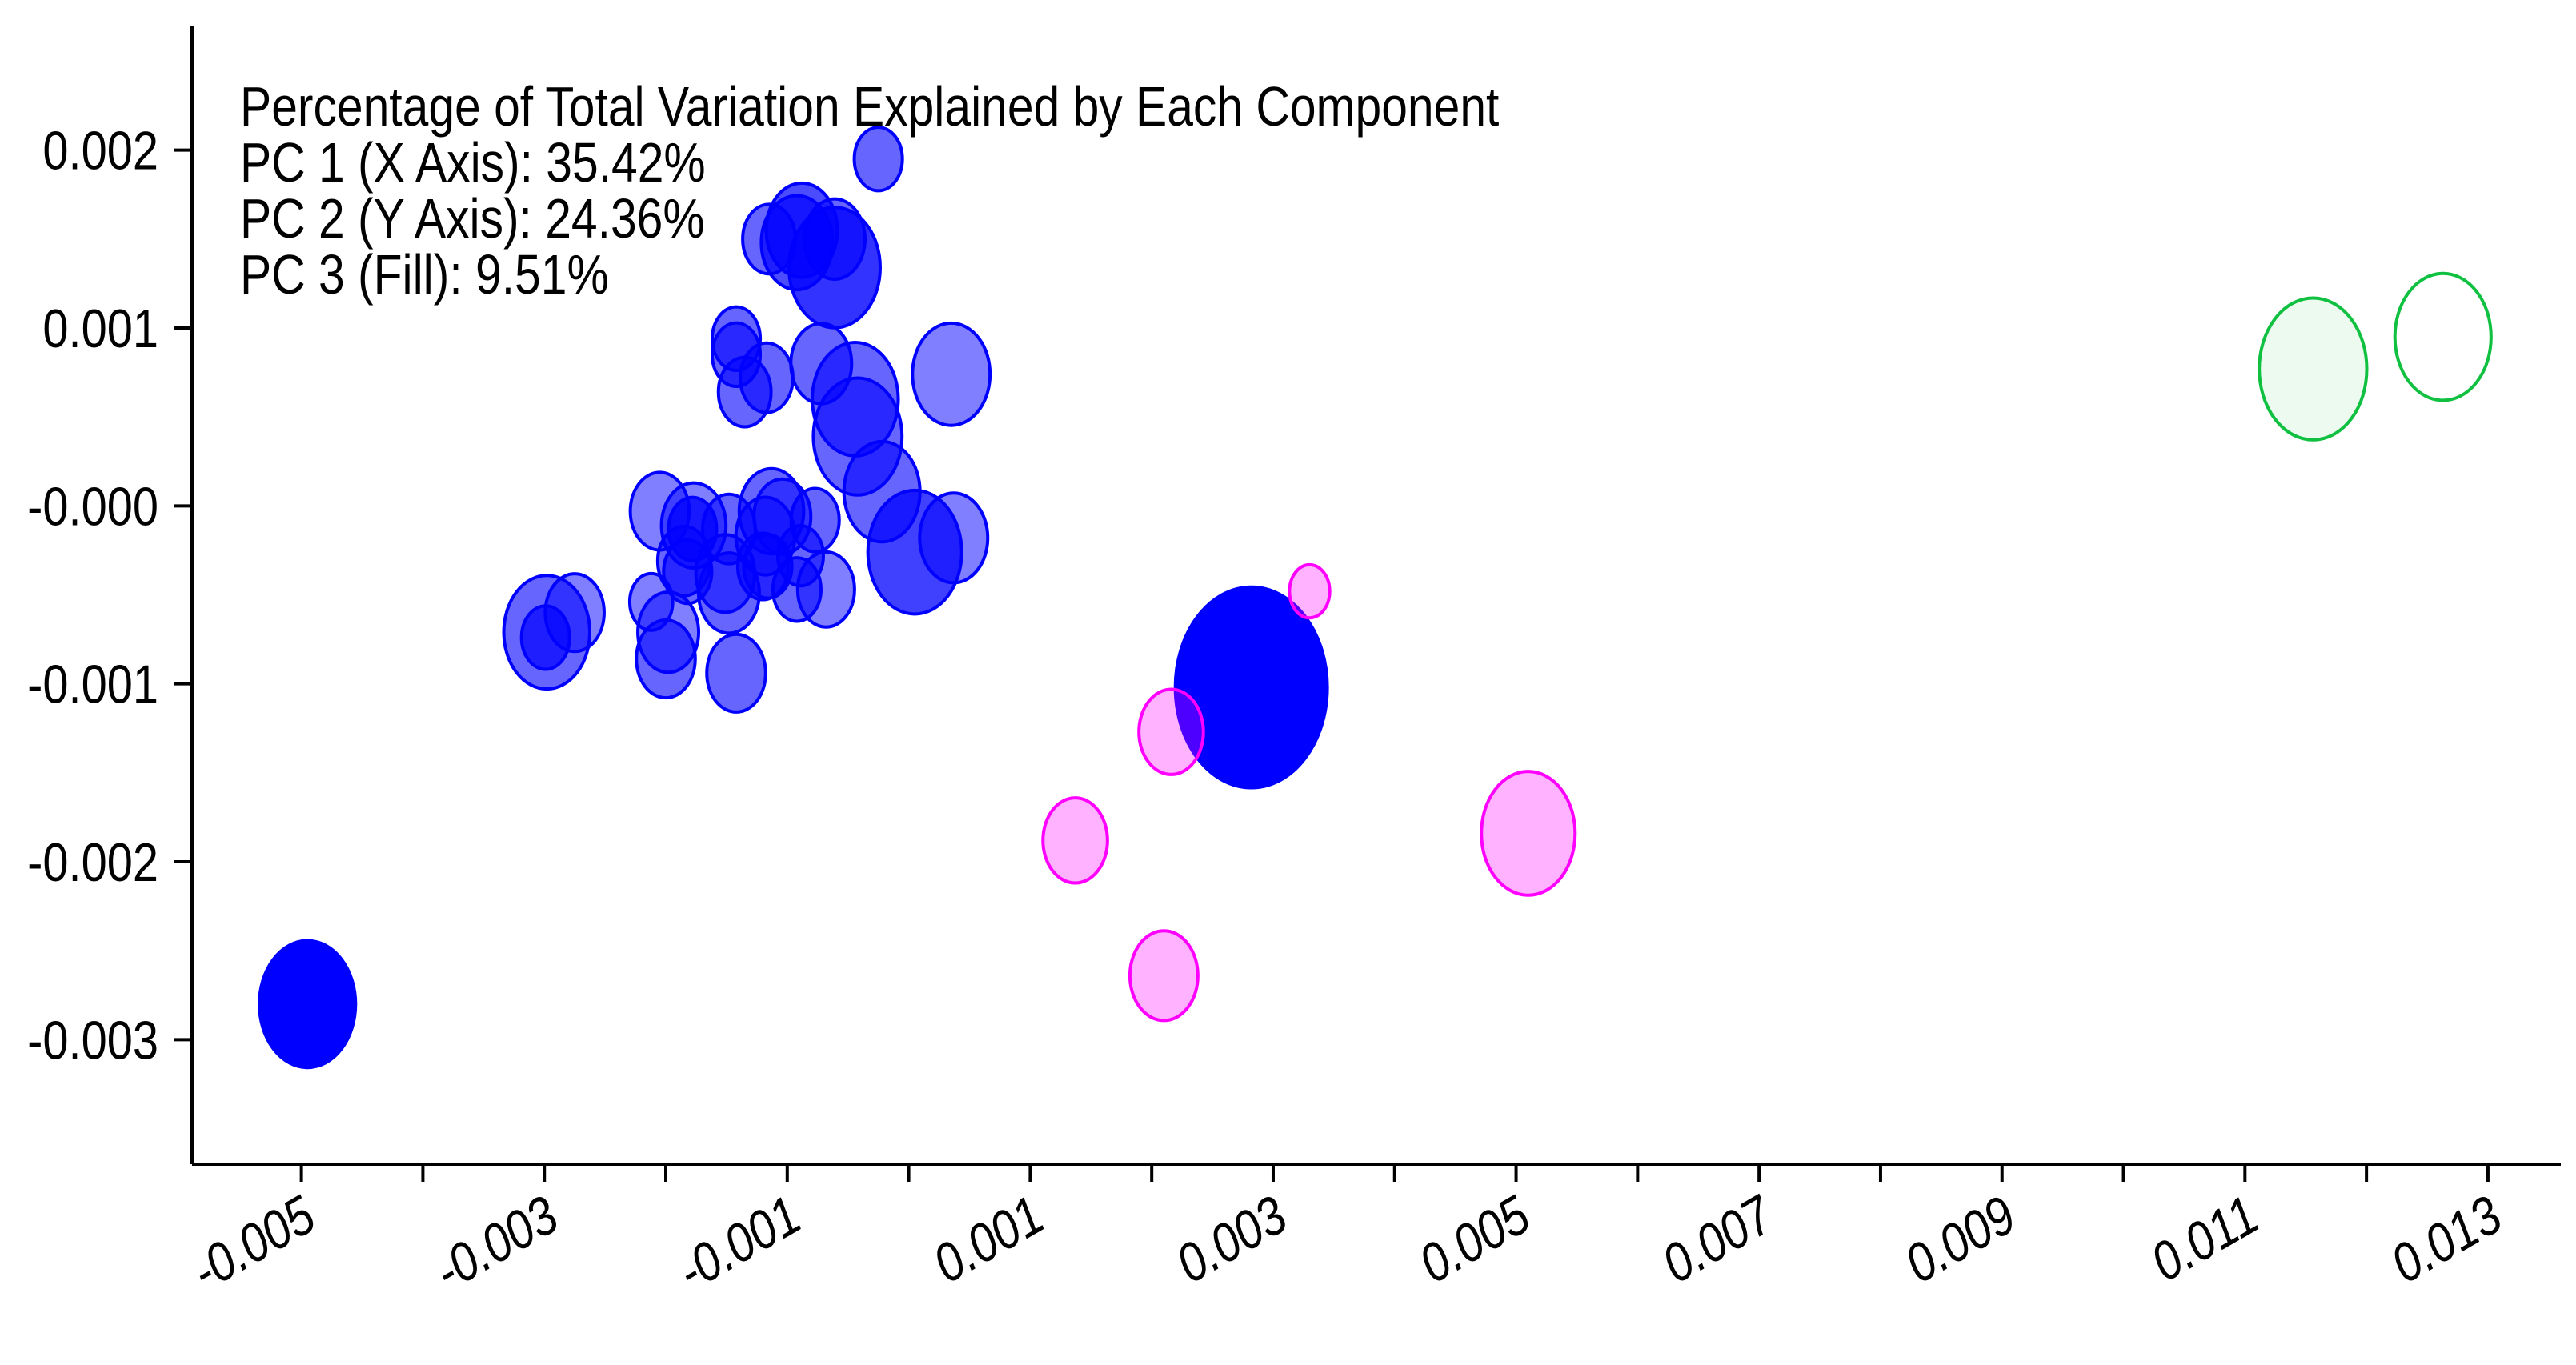 Image resolution: width=2576 pixels, height=1365 pixels. Describe the element at coordinates (473, 162) in the screenshot. I see `annotation-pc1: PC 1 (X Axis): 35.42%` at that location.